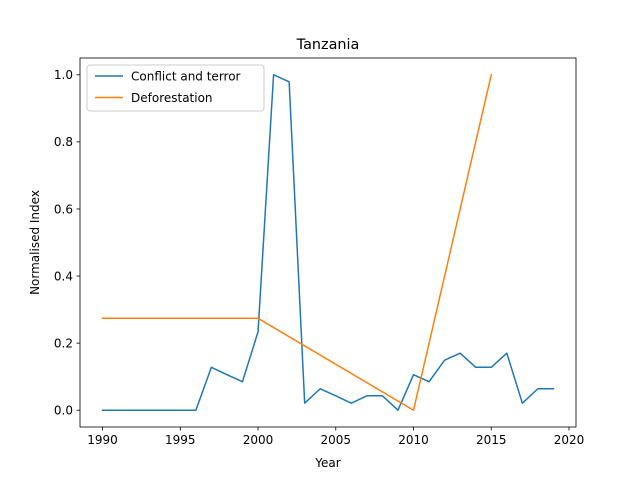  Describe the element at coordinates (186, 77) in the screenshot. I see `legend-label-conflict-and-terror: Conflict and terror` at that location.